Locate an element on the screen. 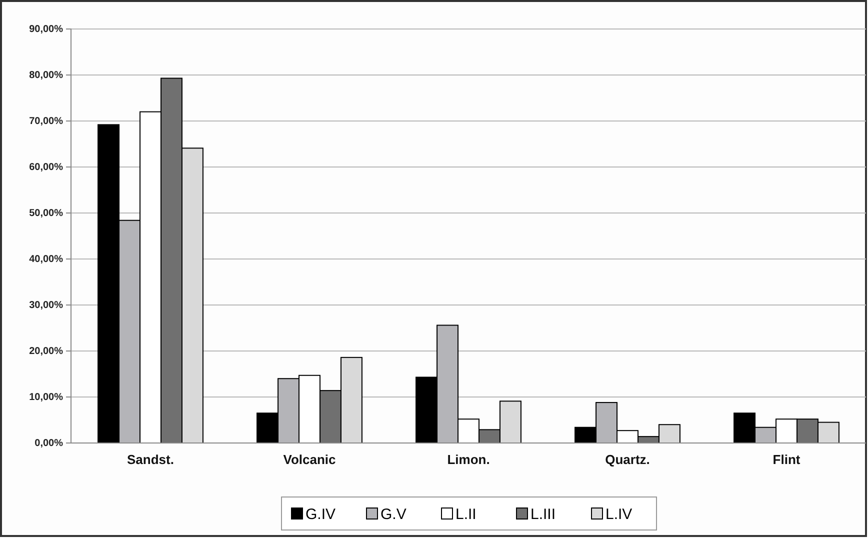 This screenshot has width=868, height=538. y-tick-label: 40,00% is located at coordinates (46, 260).